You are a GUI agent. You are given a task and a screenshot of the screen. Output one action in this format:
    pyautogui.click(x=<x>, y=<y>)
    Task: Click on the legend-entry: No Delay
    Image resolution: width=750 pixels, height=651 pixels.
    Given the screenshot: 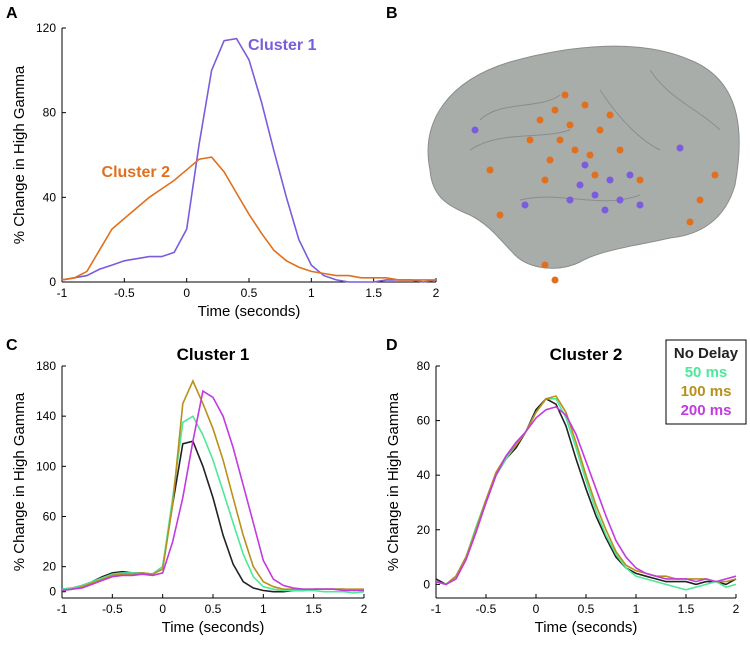 What is the action you would take?
    pyautogui.click(x=706, y=353)
    